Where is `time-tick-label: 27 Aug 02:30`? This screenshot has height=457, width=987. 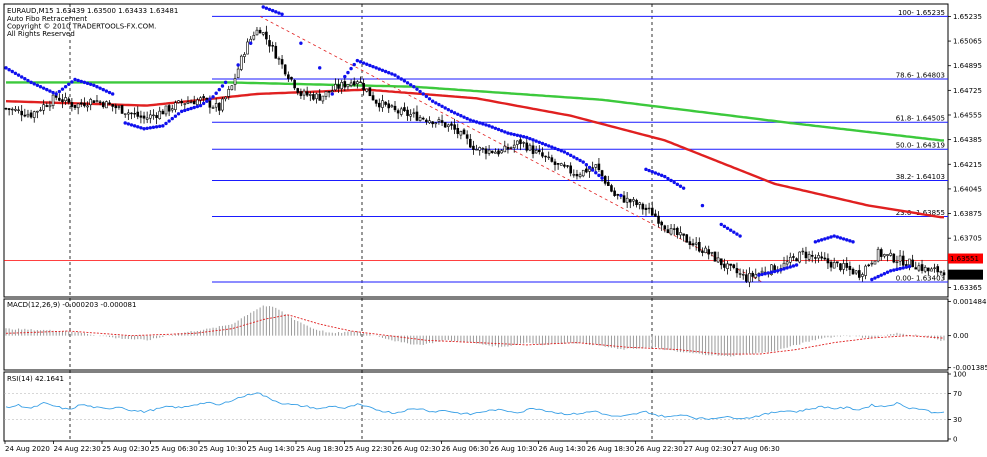 time-tick-label: 27 Aug 02:30 is located at coordinates (707, 449).